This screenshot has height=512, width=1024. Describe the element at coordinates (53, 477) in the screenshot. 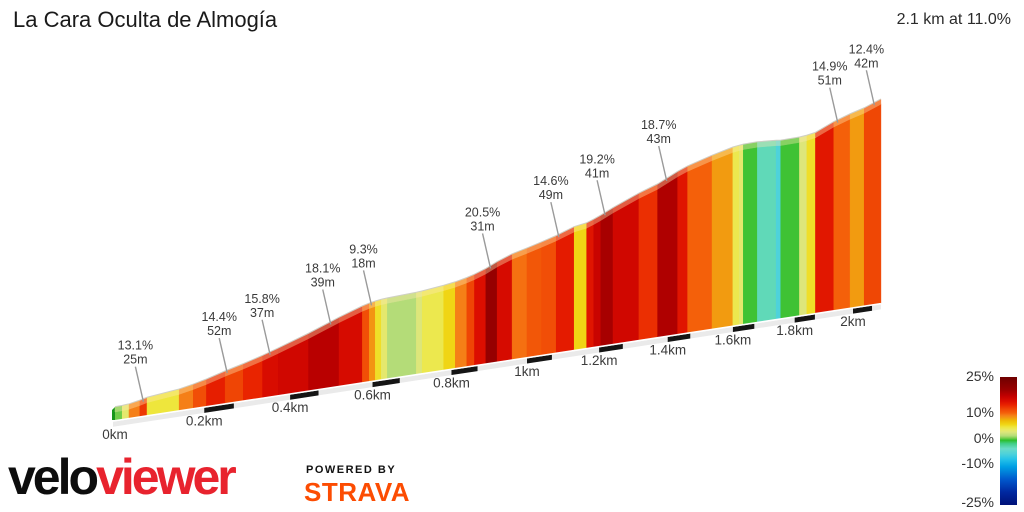

I see `veloviewer-logo-velo: velo` at that location.